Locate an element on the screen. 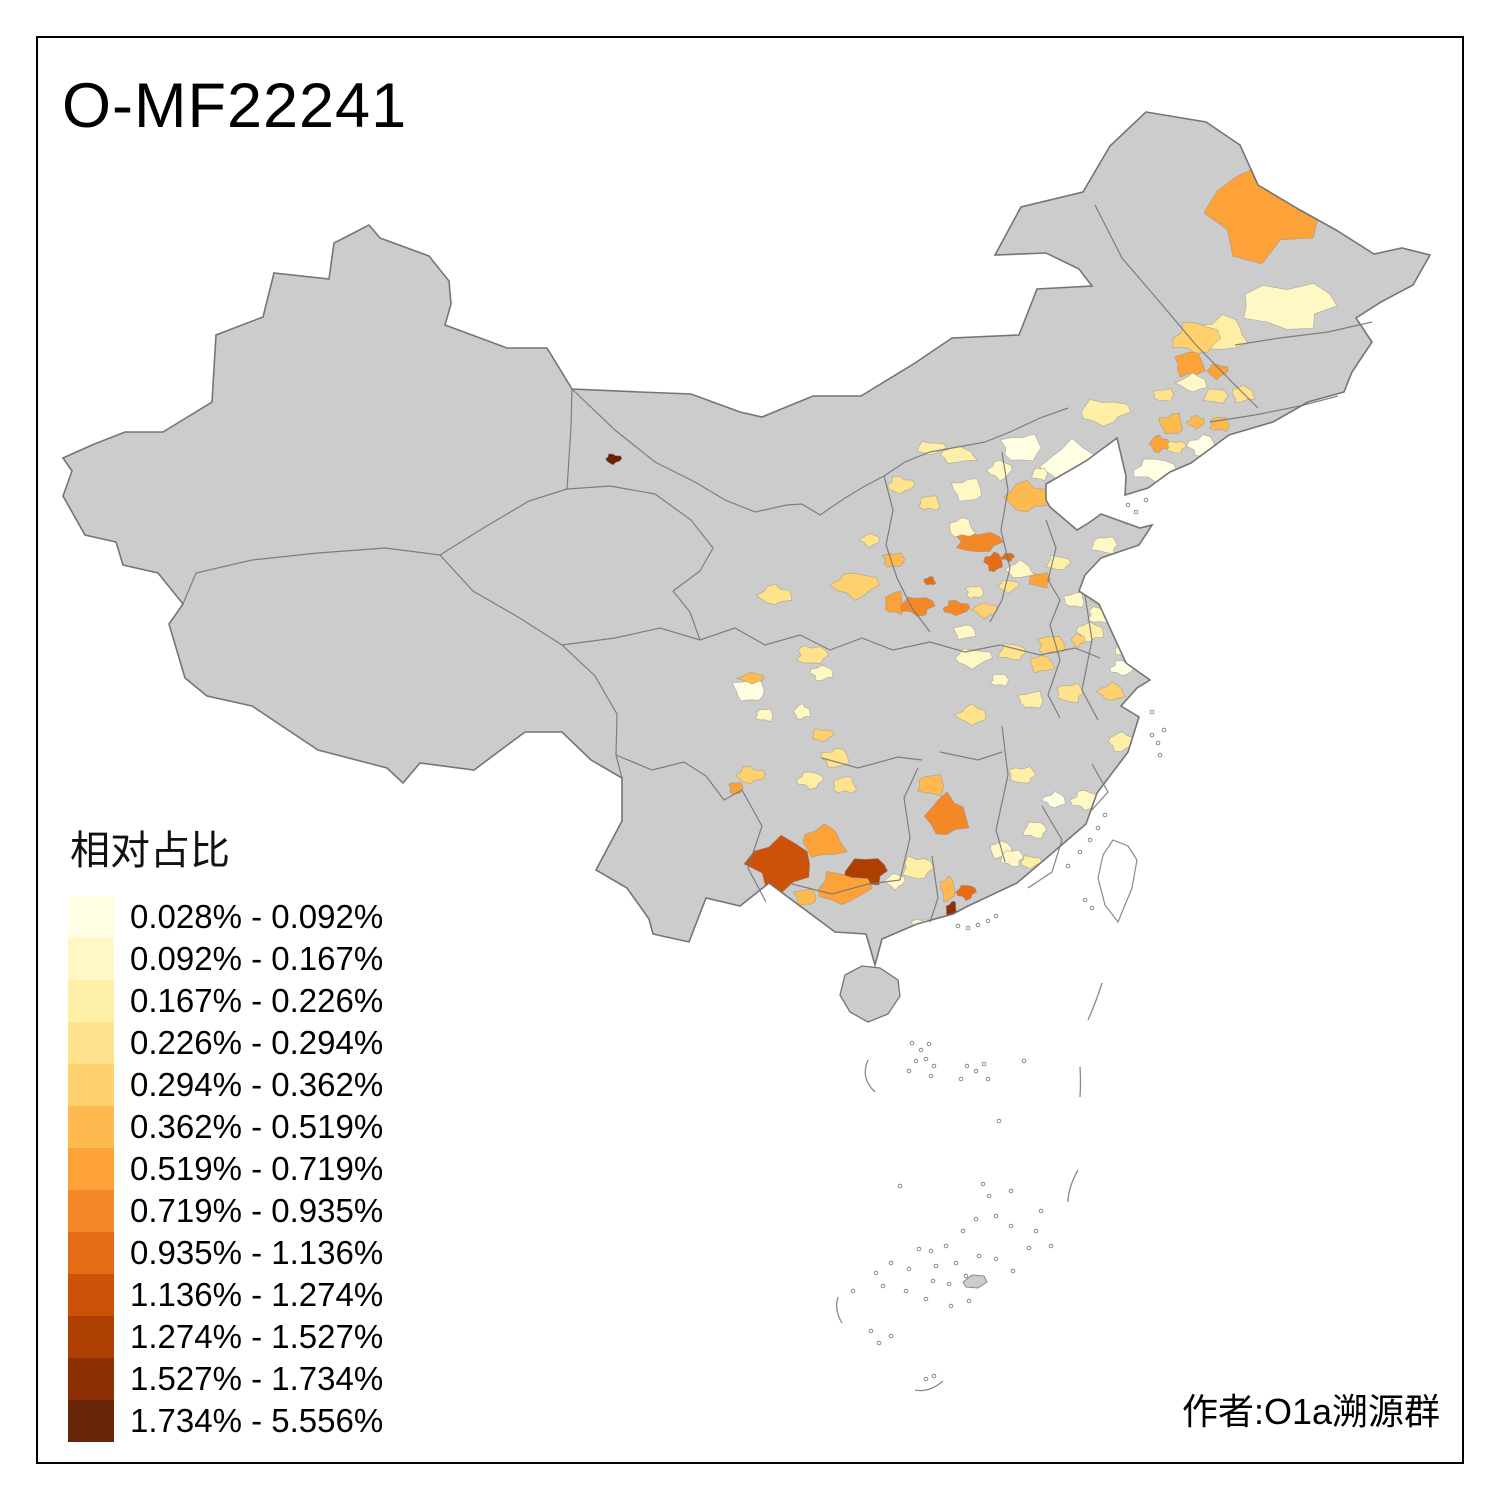  legend-item: 1.274% - 1.527% is located at coordinates (225, 1337).